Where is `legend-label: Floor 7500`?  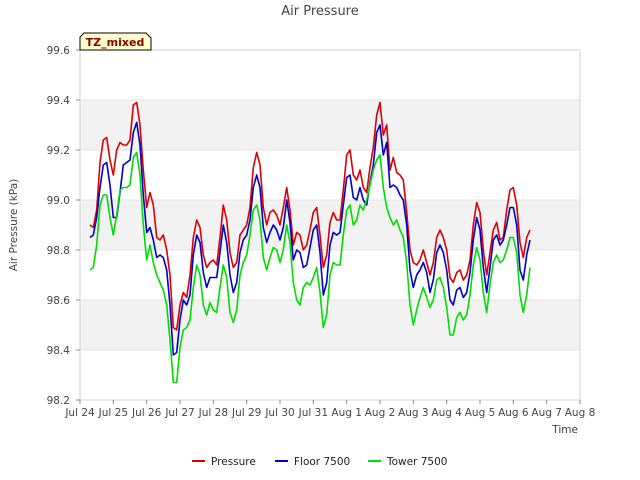
legend-label: Floor 7500 is located at coordinates (322, 462).